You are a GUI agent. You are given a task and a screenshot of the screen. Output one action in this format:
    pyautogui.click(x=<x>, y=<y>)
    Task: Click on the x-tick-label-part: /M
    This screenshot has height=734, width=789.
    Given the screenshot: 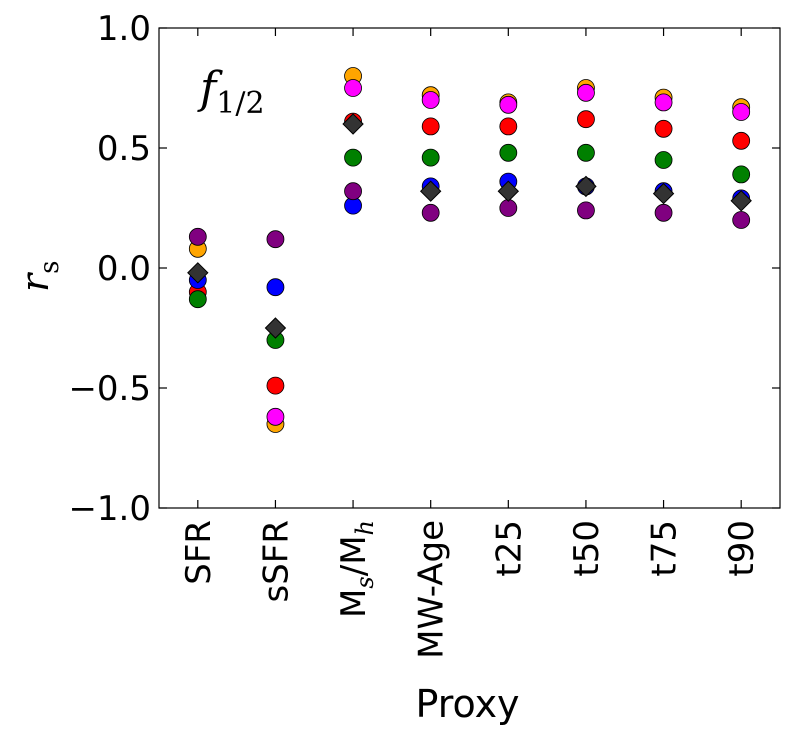 What is the action you would take?
    pyautogui.click(x=354, y=555)
    